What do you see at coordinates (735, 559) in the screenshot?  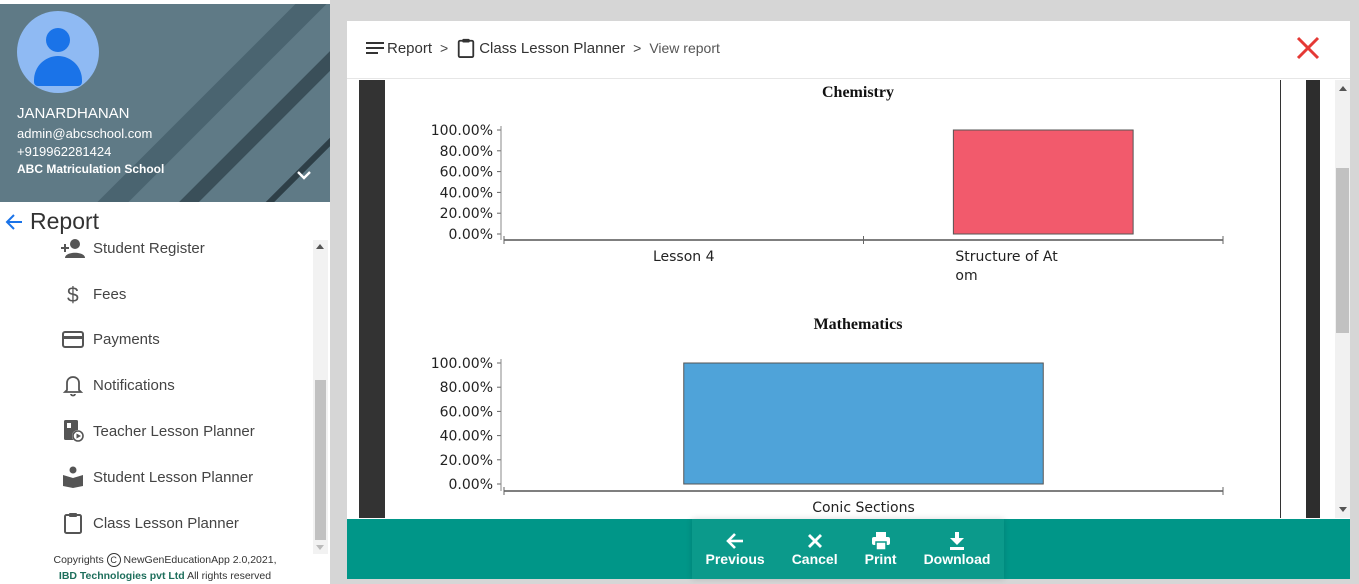 I see `previous-label: Previous` at bounding box center [735, 559].